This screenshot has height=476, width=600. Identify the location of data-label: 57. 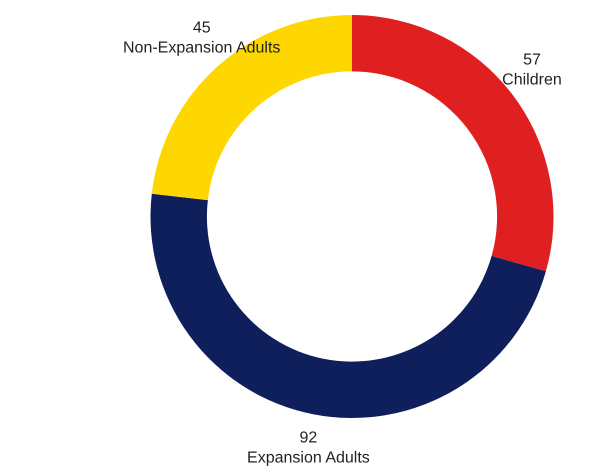
(532, 60).